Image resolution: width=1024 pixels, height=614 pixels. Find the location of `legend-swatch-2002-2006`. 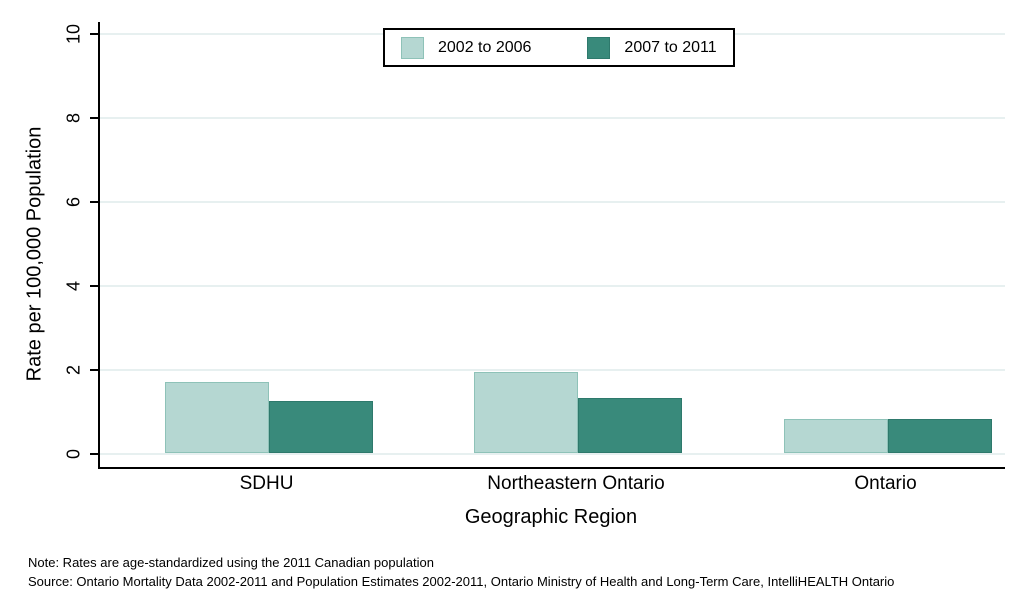

legend-swatch-2002-2006 is located at coordinates (412, 47).